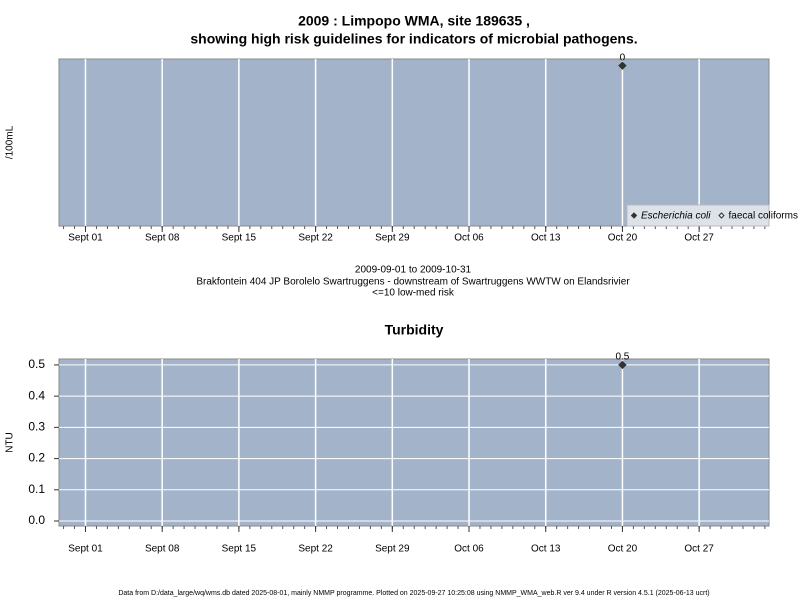  I want to click on y-tick-label: 0.5, so click(36, 364).